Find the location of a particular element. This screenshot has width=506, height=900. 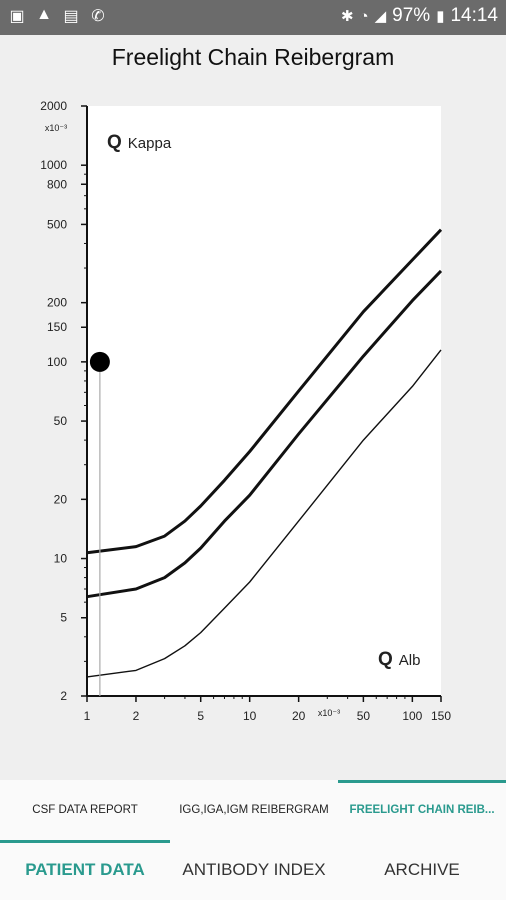

patient-marker is located at coordinates (99, 361).